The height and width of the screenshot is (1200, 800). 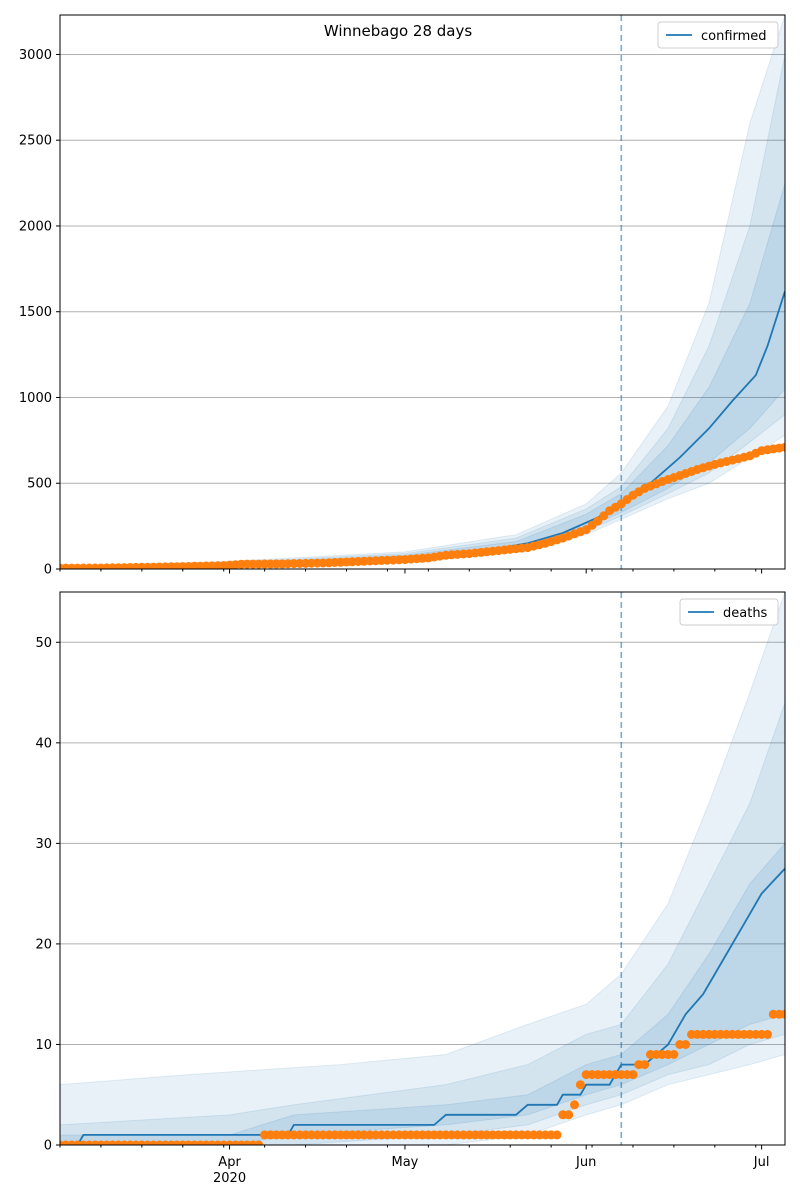 What do you see at coordinates (734, 36) in the screenshot?
I see `legend-label: confirmed` at bounding box center [734, 36].